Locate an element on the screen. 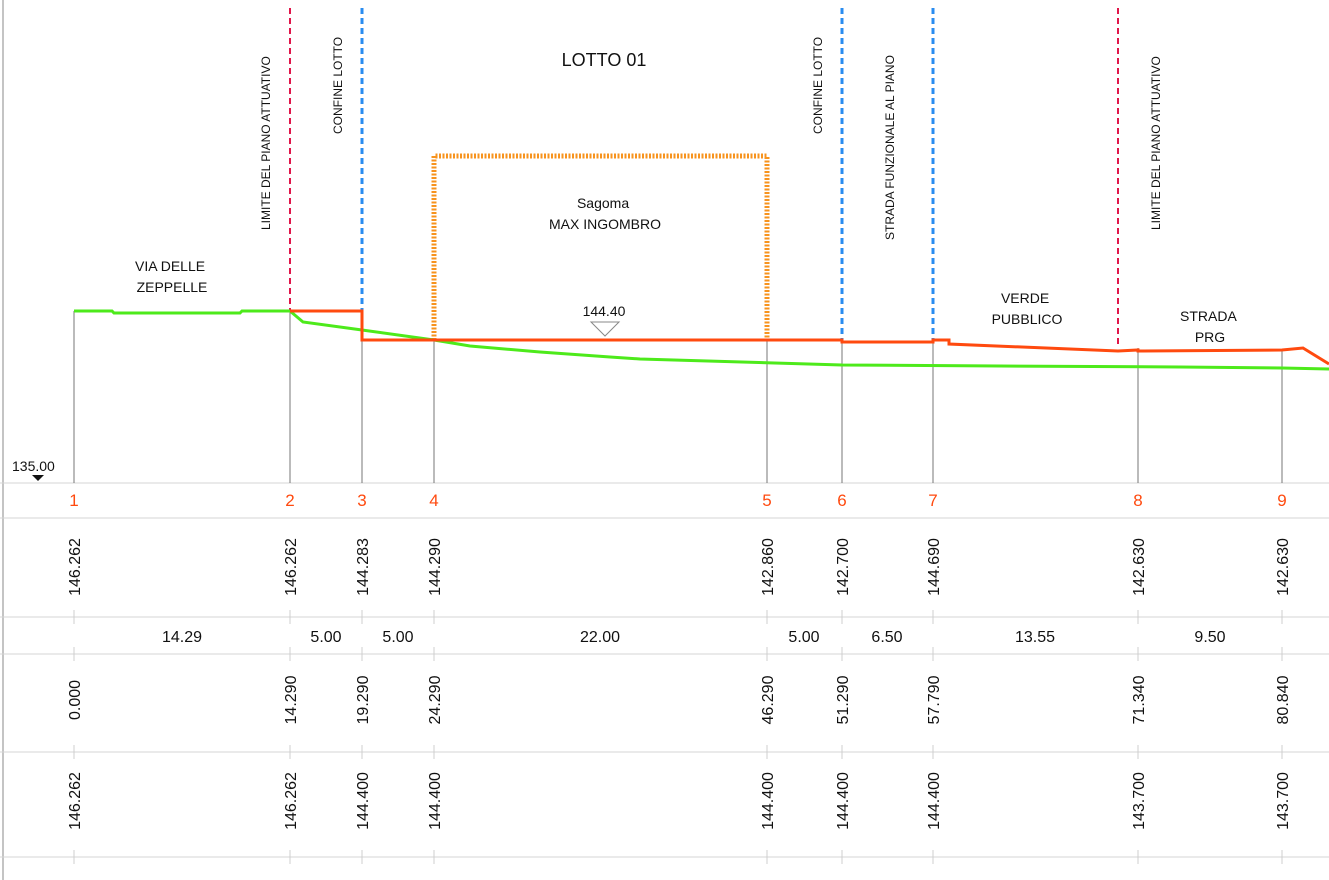 The image size is (1329, 880). existing-level: 144.290 is located at coordinates (435, 567).